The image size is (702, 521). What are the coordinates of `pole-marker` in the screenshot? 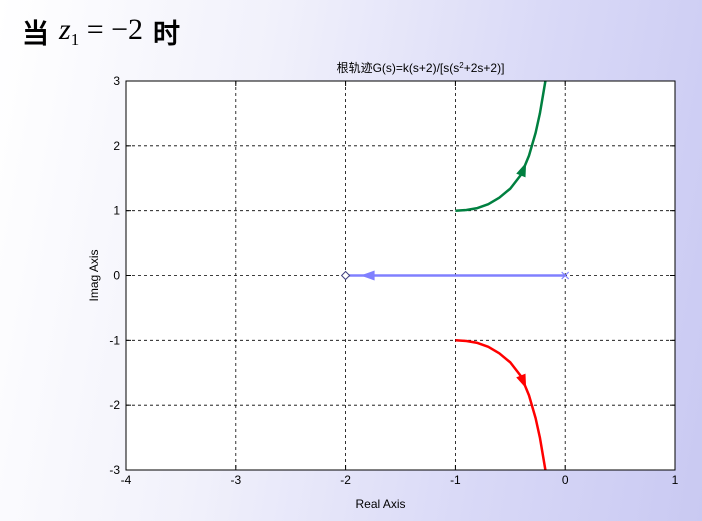 It's located at (565, 275).